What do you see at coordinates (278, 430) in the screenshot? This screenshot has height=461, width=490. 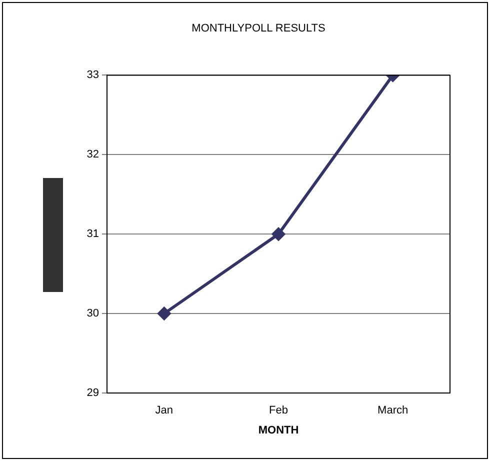 I see `x-axis-title: MONTH` at bounding box center [278, 430].